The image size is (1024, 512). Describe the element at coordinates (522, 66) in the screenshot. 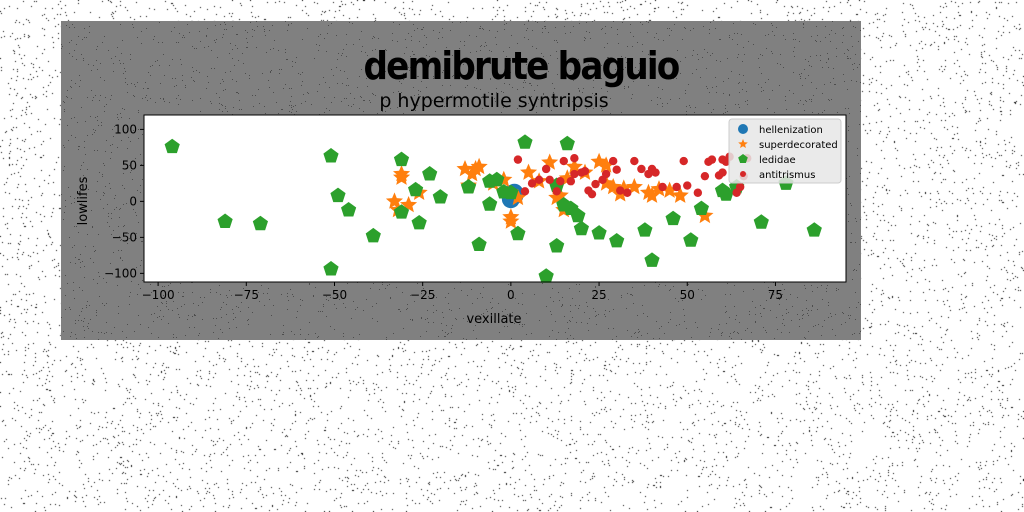

I see `figure-suptitle: demibrute baguio` at that location.